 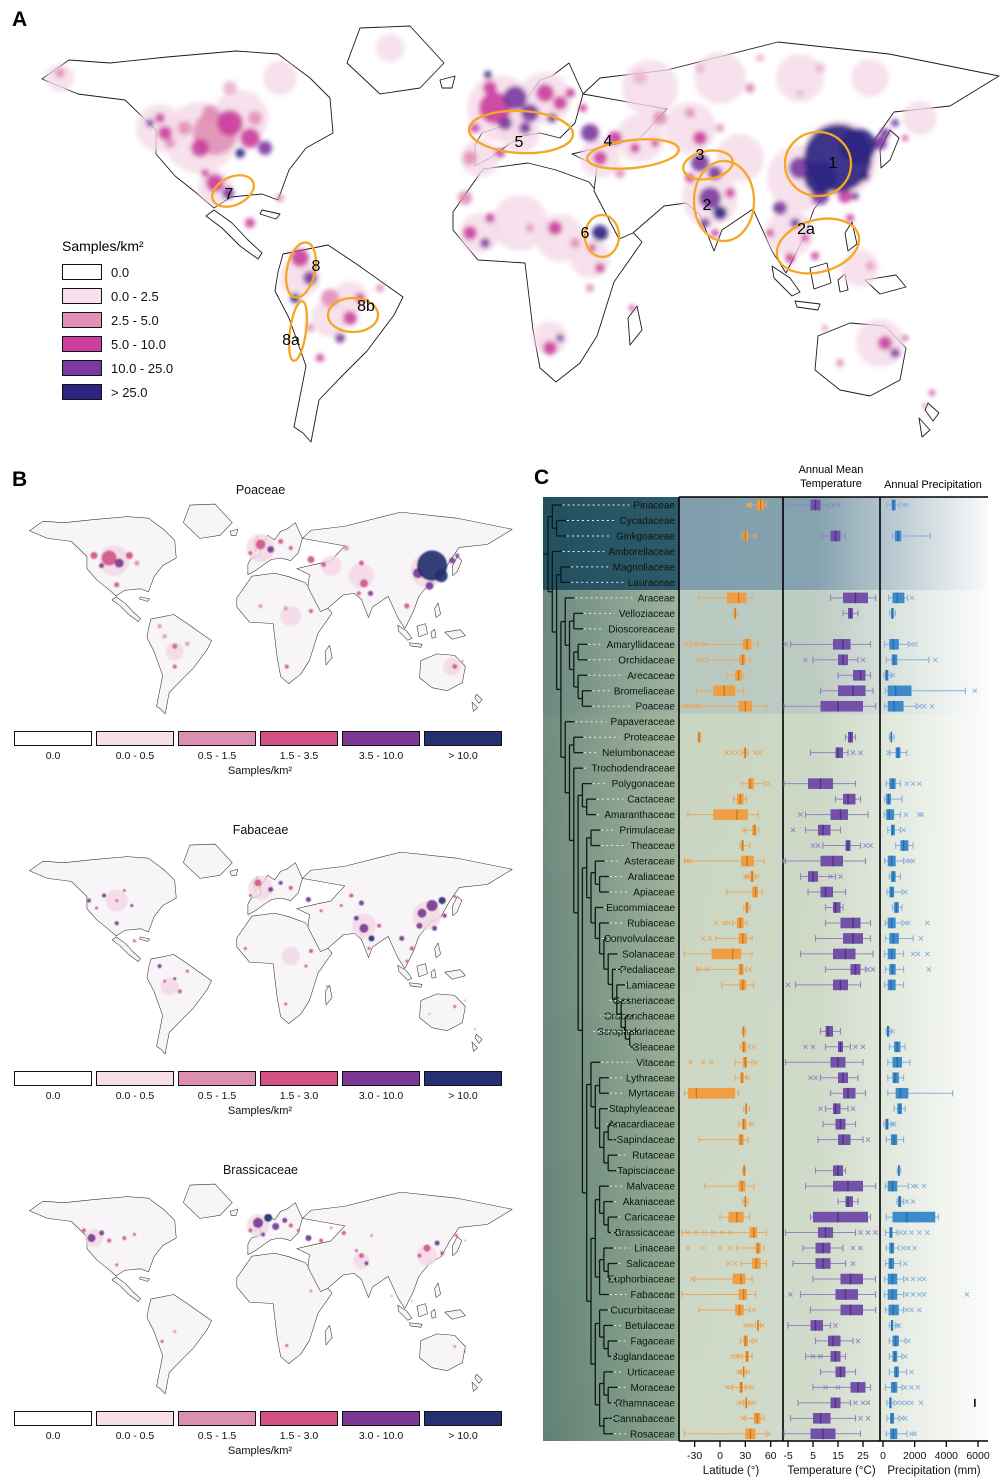 I want to click on world-landmasses, so click(x=271, y=949).